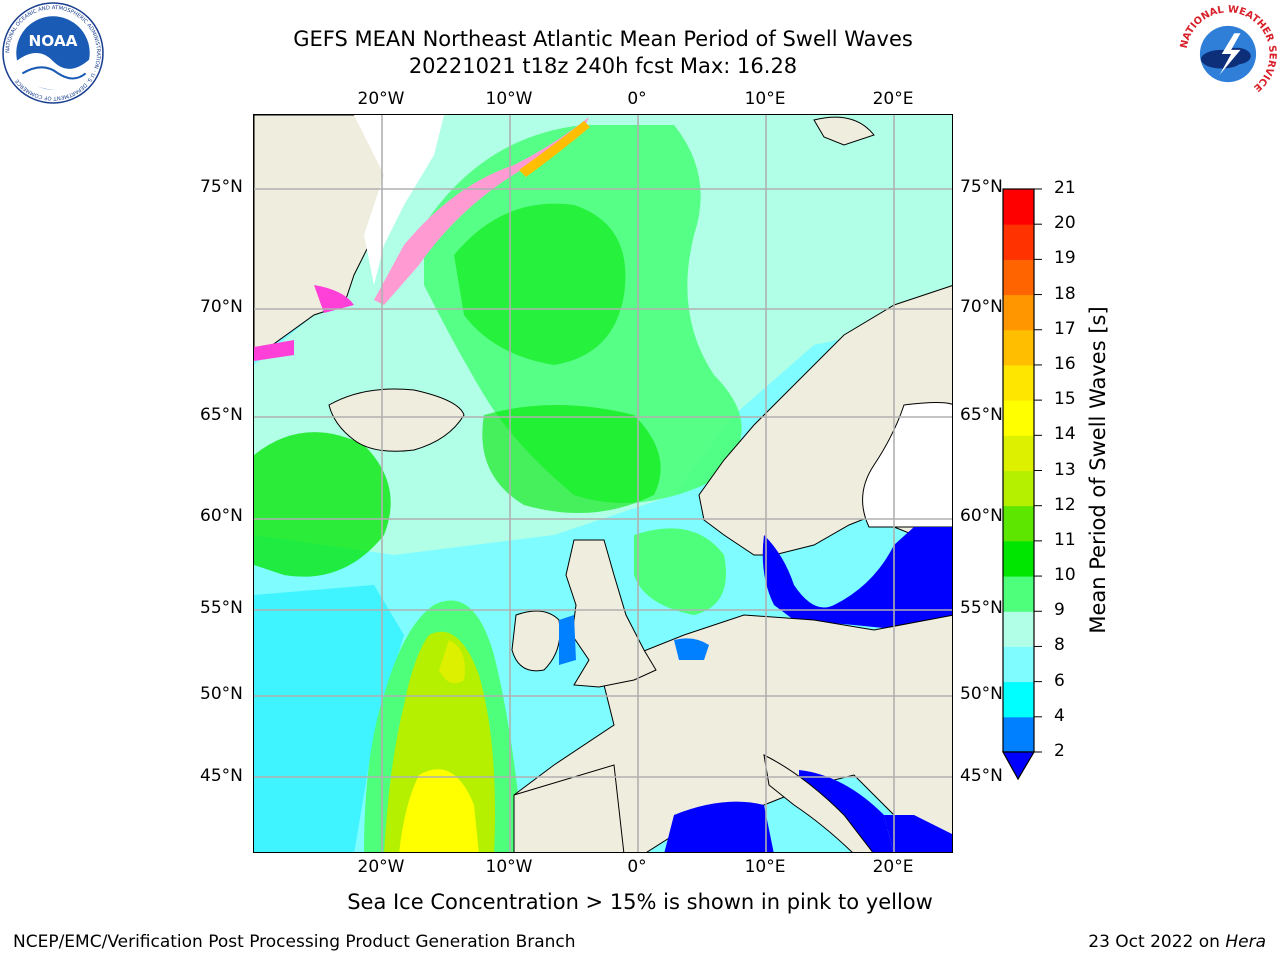  I want to click on colorbar-tick-label: 14, so click(1065, 434).